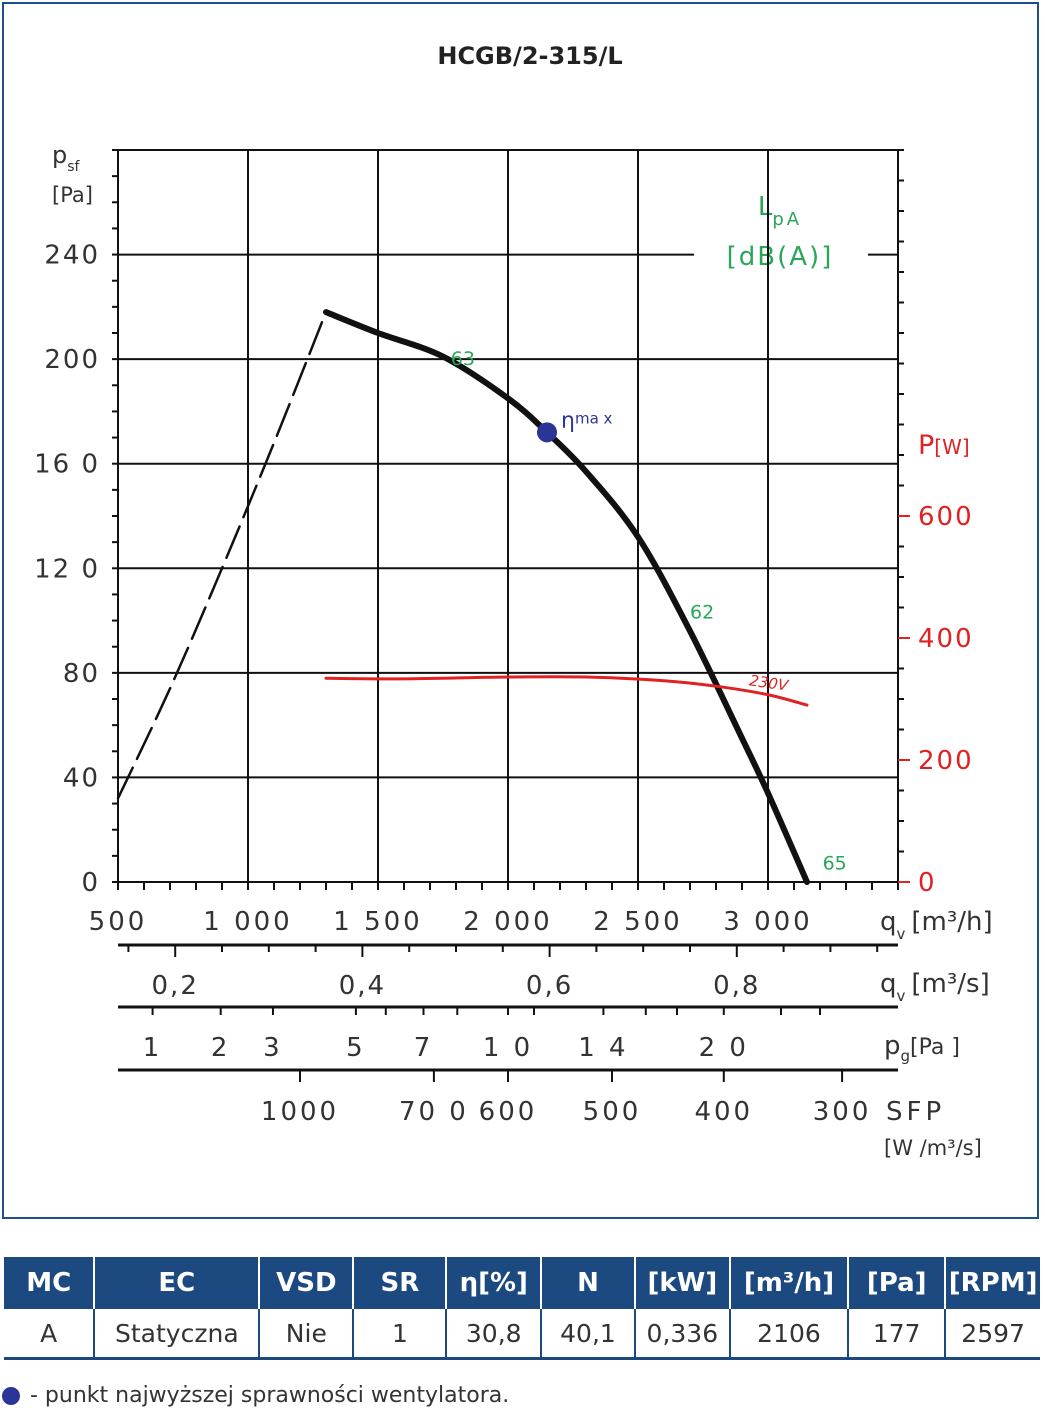  What do you see at coordinates (936, 925) in the screenshot?
I see `x-axis-title-m3h: qv [m³/h]` at bounding box center [936, 925].